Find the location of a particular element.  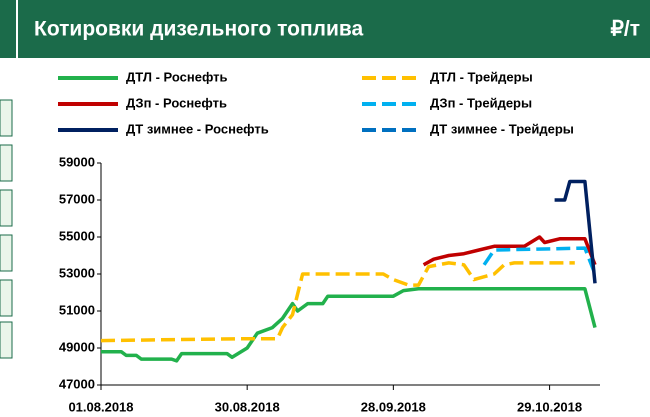

x-tick-label: 30.08.2018 is located at coordinates (247, 406).